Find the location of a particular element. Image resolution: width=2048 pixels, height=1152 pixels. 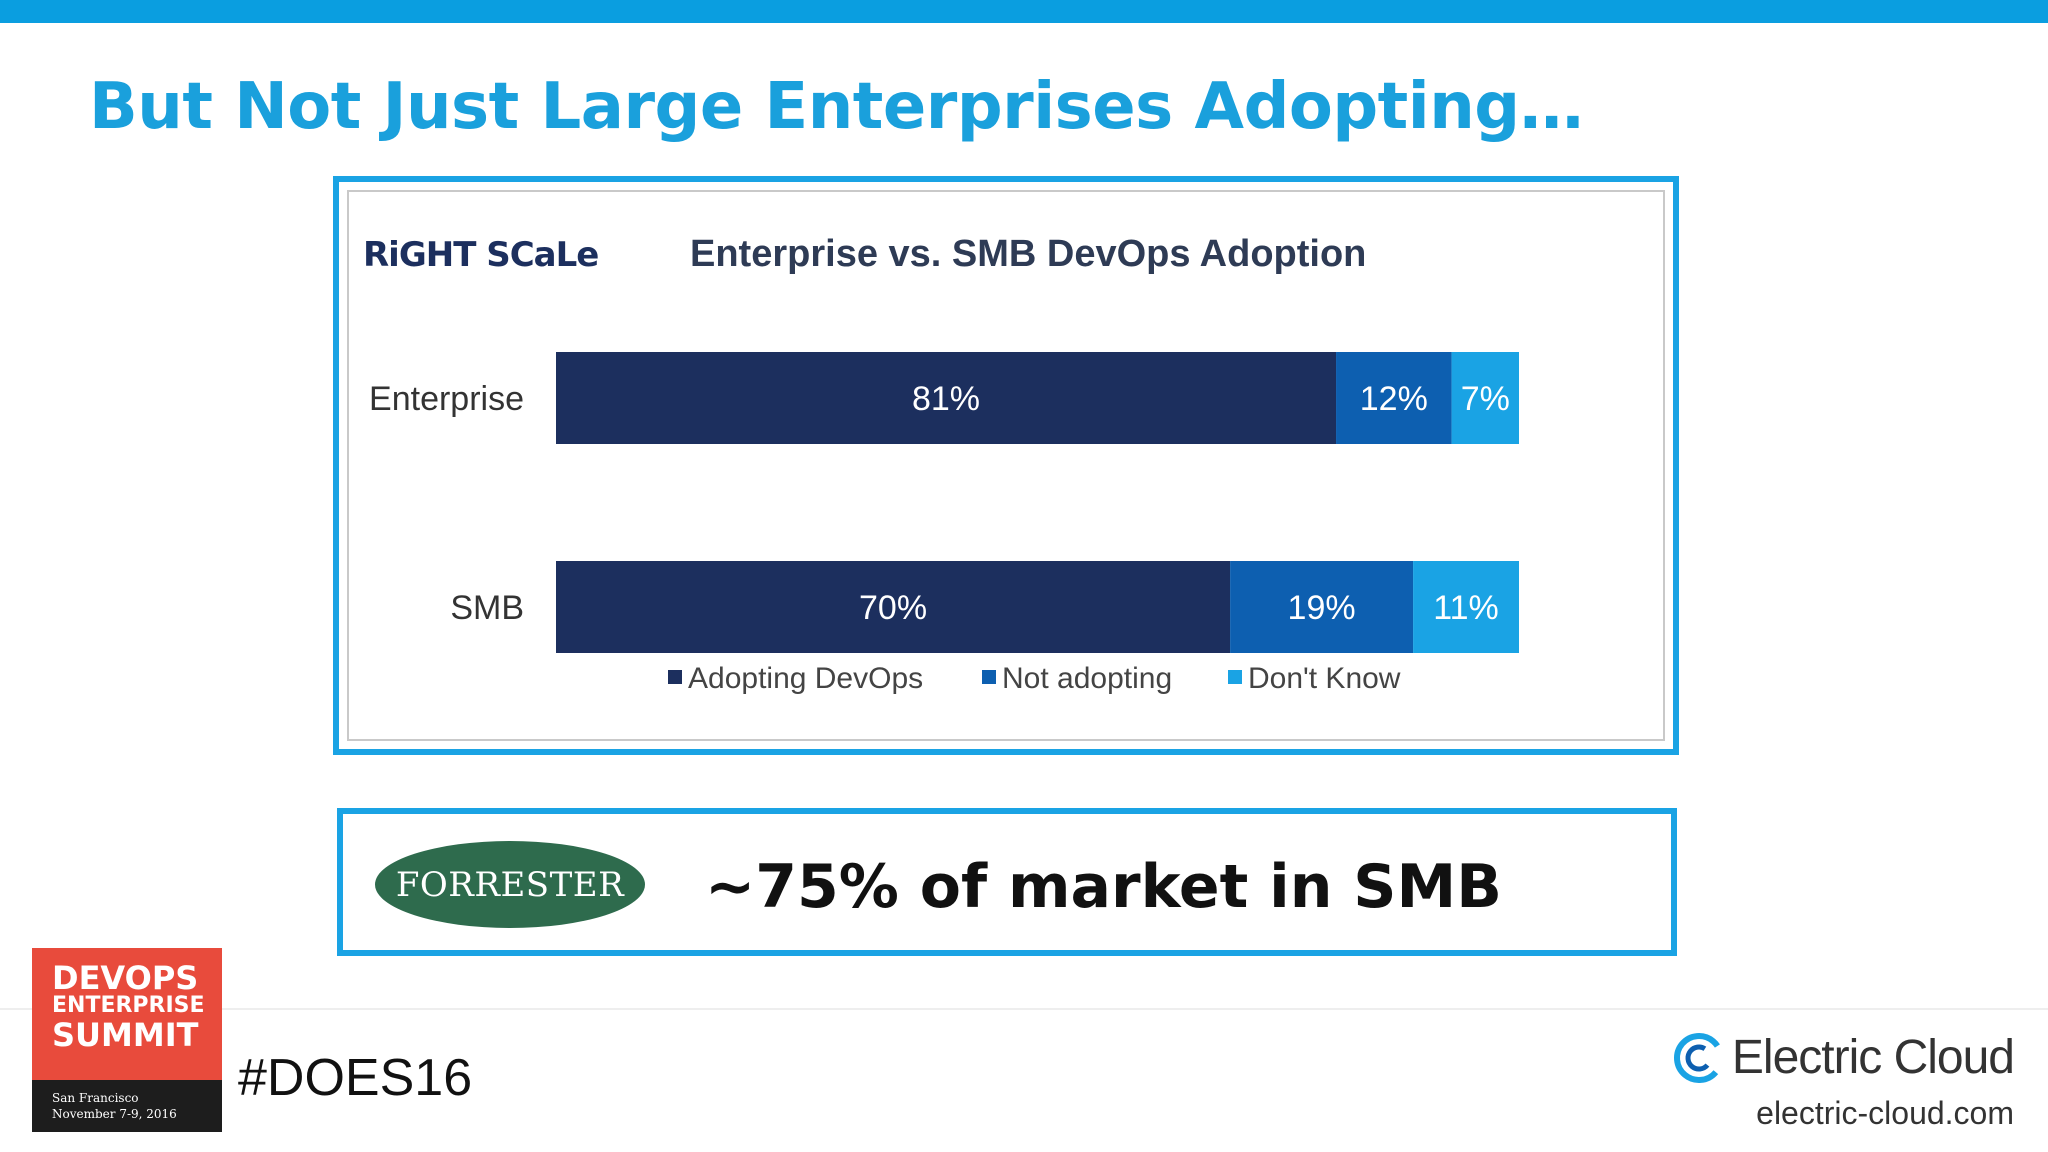

badge-dates: November 7-9, 2016 is located at coordinates (114, 1114).